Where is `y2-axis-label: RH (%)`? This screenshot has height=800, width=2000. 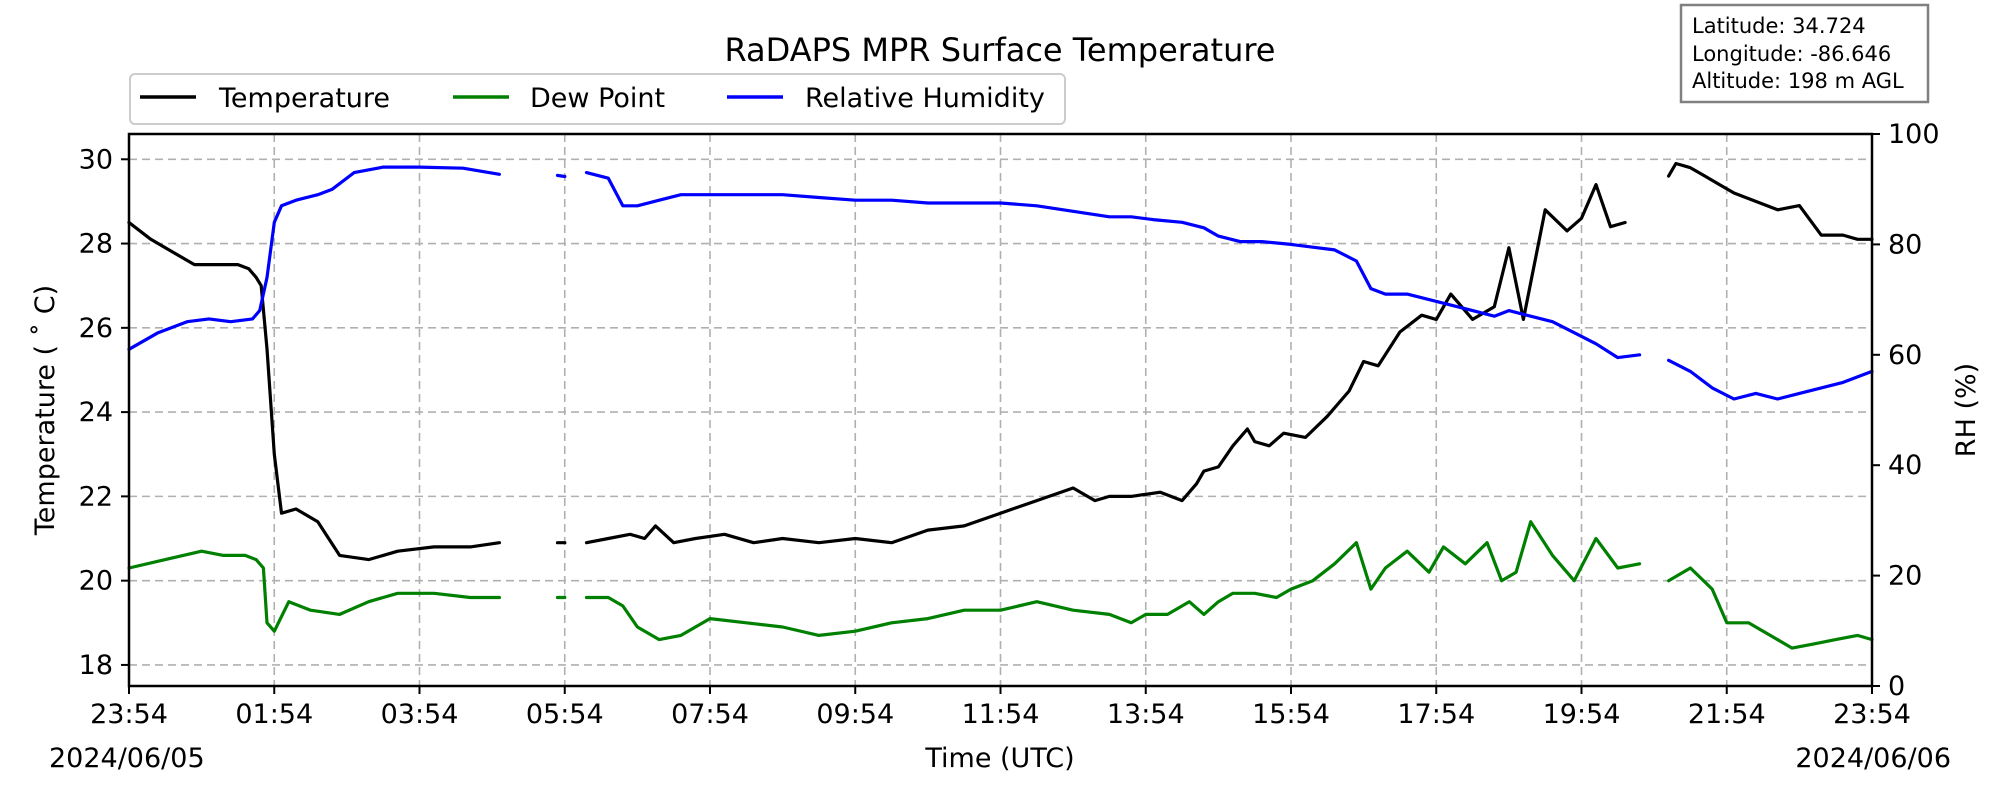
y2-axis-label: RH (%) is located at coordinates (1966, 410).